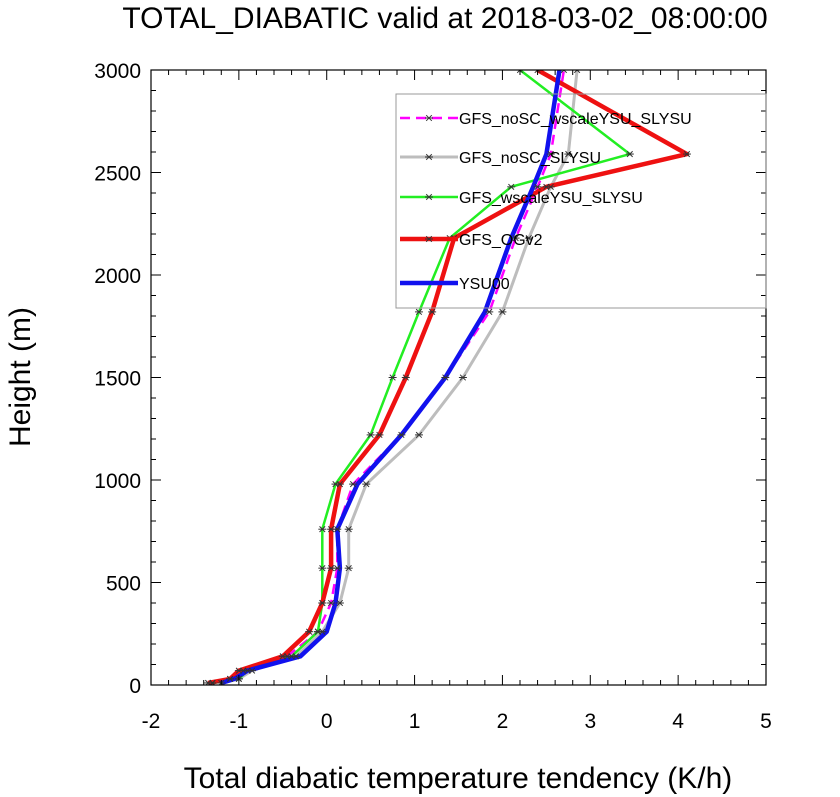 This screenshot has width=840, height=797. Describe the element at coordinates (530, 158) in the screenshot. I see `legend-entry-2: GFS_noSC_SLYSU` at that location.